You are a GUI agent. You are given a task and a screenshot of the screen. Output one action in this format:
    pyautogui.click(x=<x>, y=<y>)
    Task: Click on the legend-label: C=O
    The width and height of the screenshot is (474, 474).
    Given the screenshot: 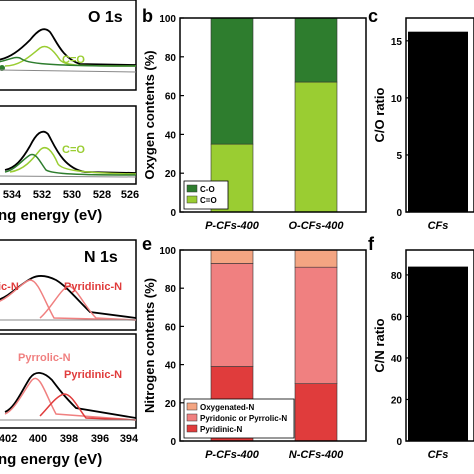 What is the action you would take?
    pyautogui.click(x=208, y=200)
    